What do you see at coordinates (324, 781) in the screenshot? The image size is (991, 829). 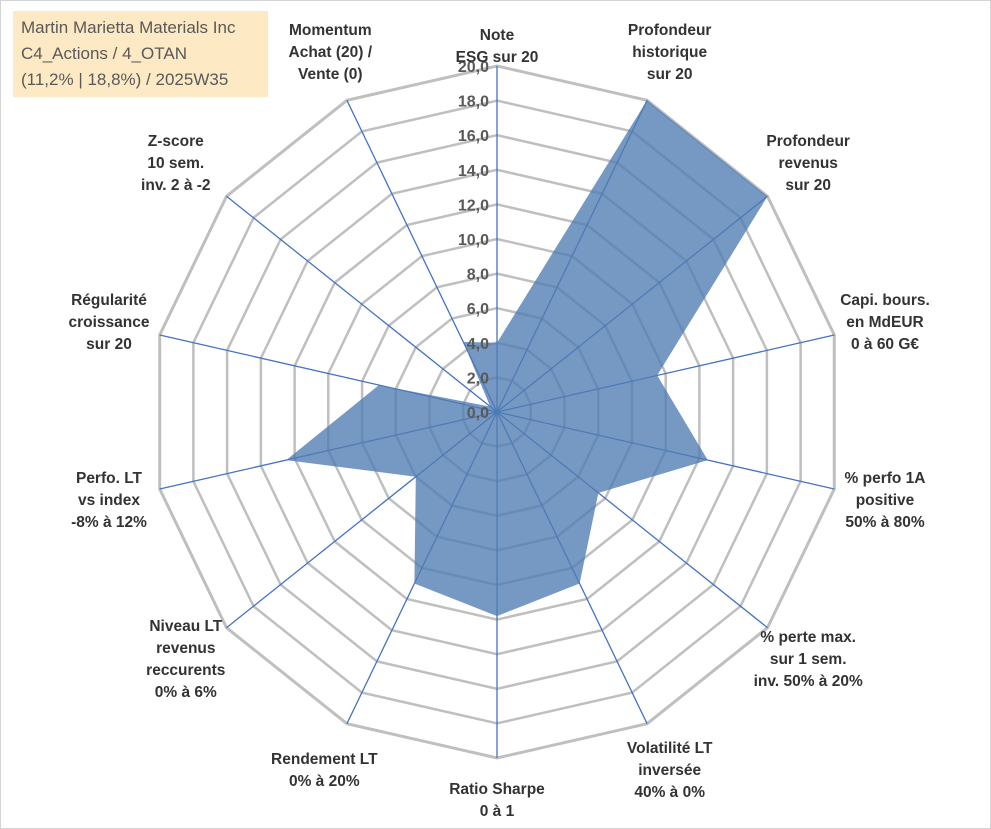 I see `axis-label-9-line-2: 0% à 20%` at bounding box center [324, 781].